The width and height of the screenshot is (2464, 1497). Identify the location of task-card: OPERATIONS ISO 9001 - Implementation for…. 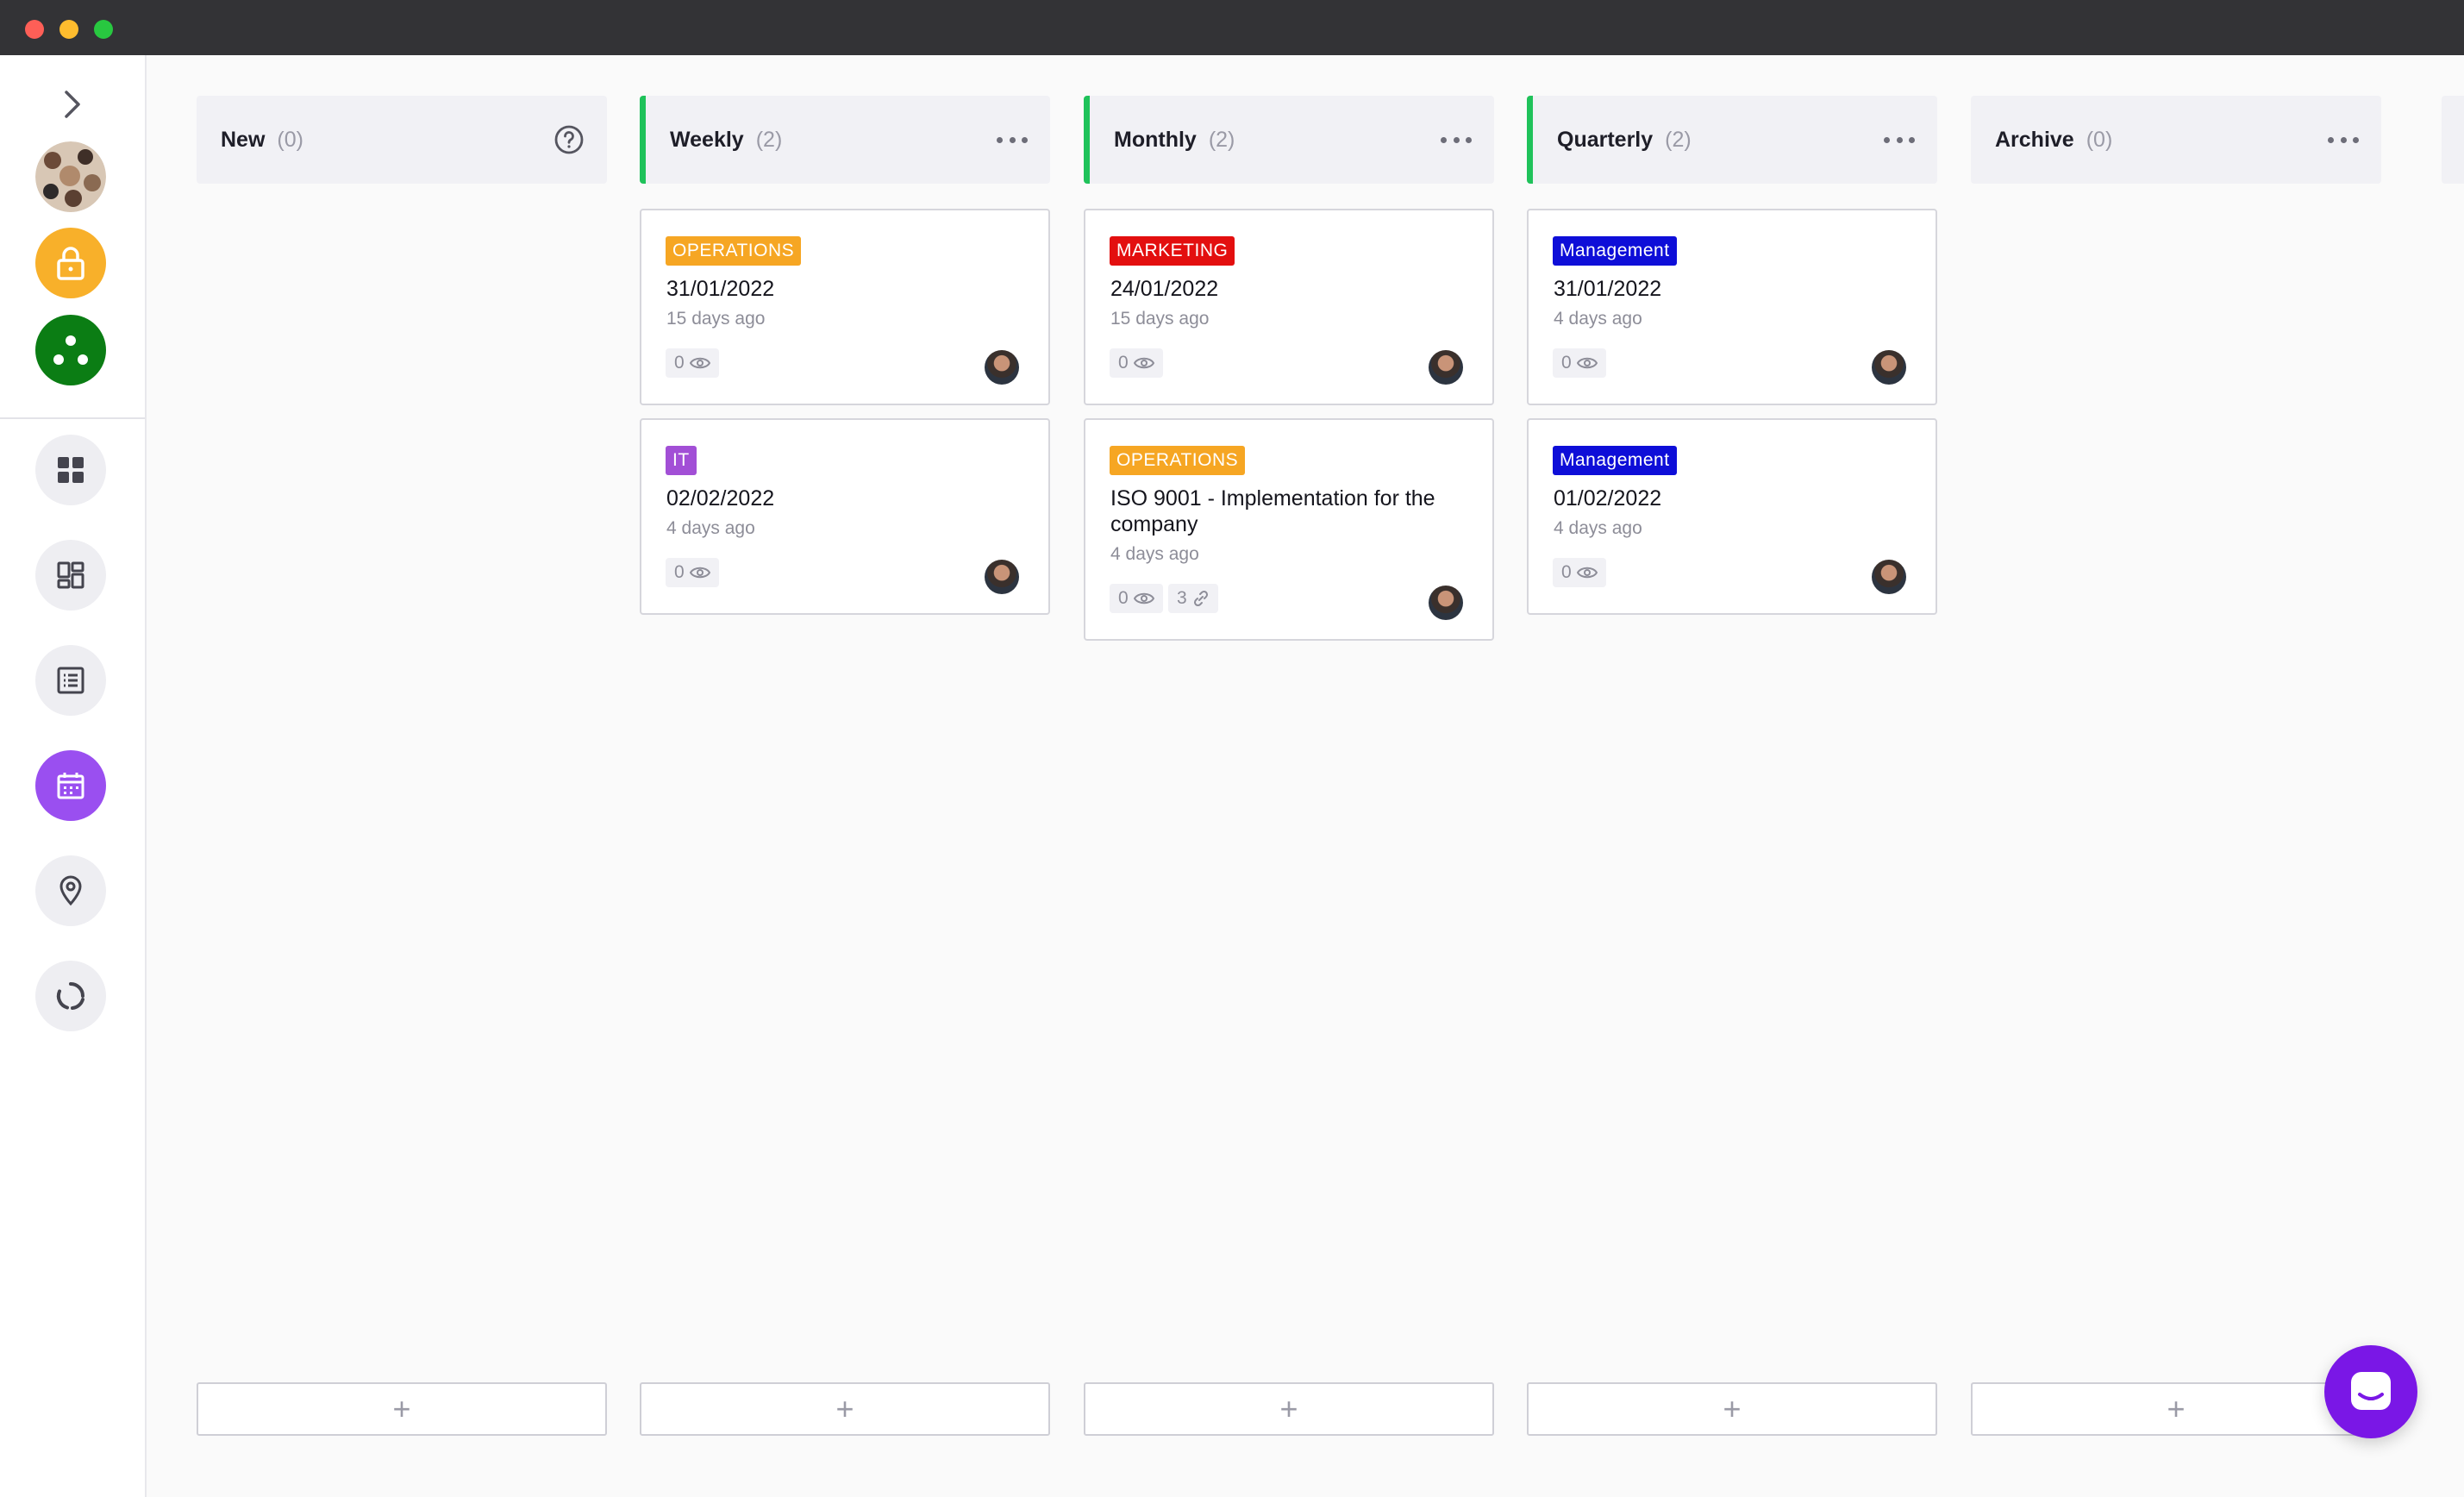
(1289, 529).